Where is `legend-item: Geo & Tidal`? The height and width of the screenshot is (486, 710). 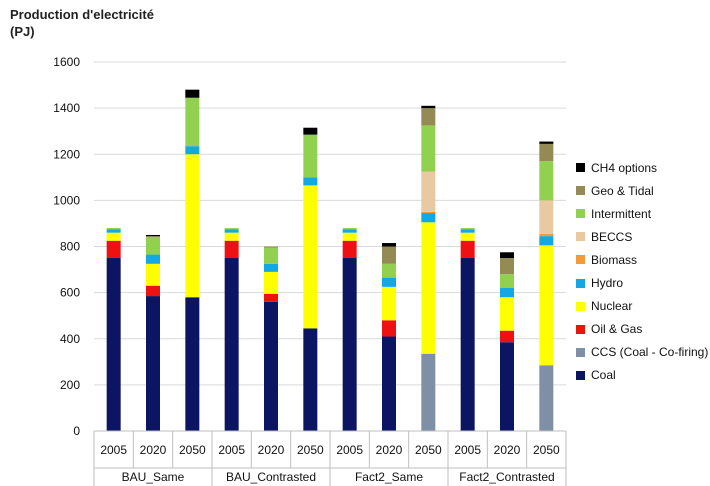 legend-item: Geo & Tidal is located at coordinates (642, 190).